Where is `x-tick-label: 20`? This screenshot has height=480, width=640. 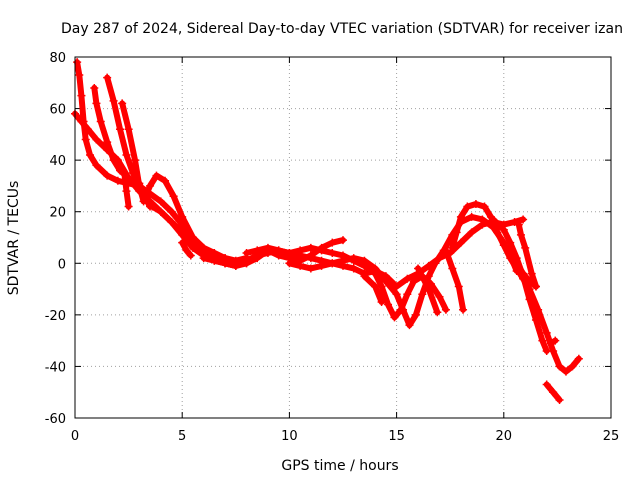
x-tick-label: 20 is located at coordinates (504, 436).